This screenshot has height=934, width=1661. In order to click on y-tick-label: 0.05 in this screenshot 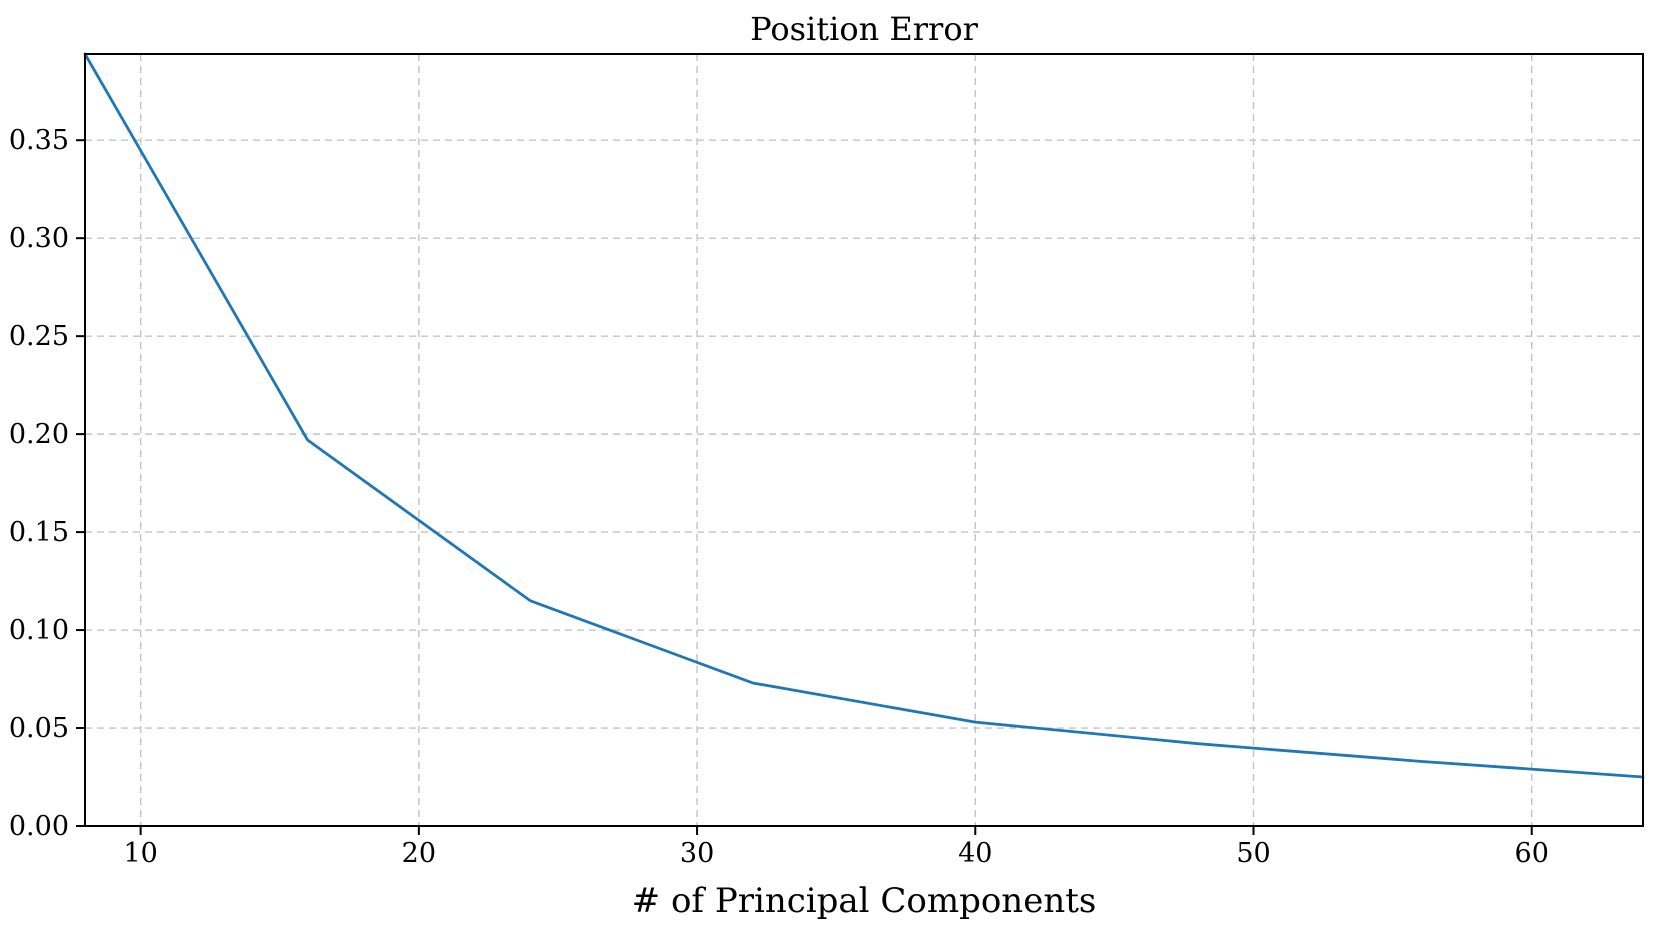, I will do `click(39, 728)`.